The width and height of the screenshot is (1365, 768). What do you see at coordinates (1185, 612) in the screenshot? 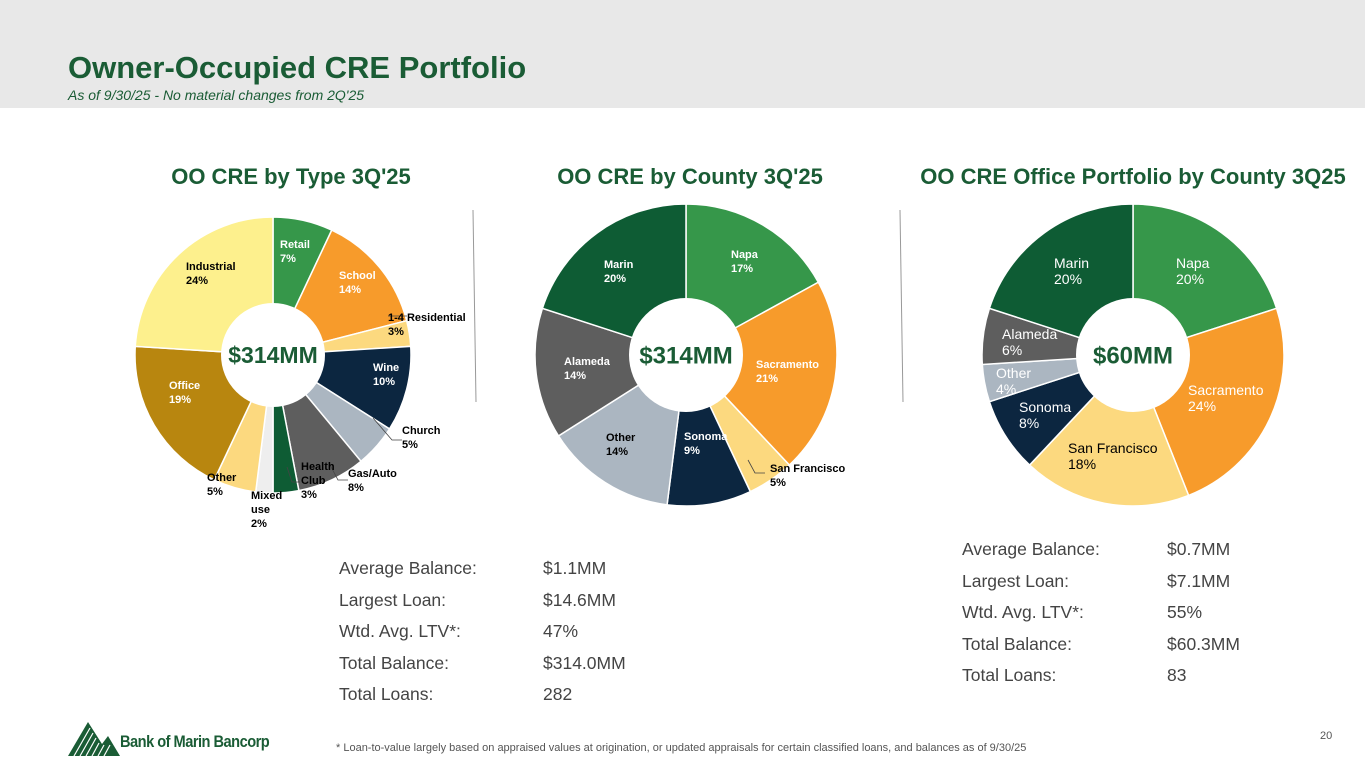
I see `stat-value: 55%` at bounding box center [1185, 612].